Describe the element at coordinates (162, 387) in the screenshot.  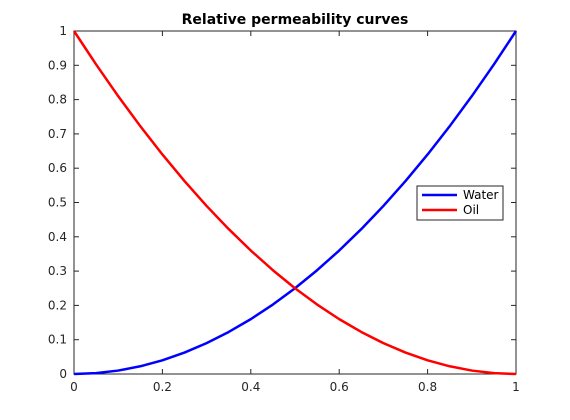
I see `x-tick-label: 0.2` at that location.